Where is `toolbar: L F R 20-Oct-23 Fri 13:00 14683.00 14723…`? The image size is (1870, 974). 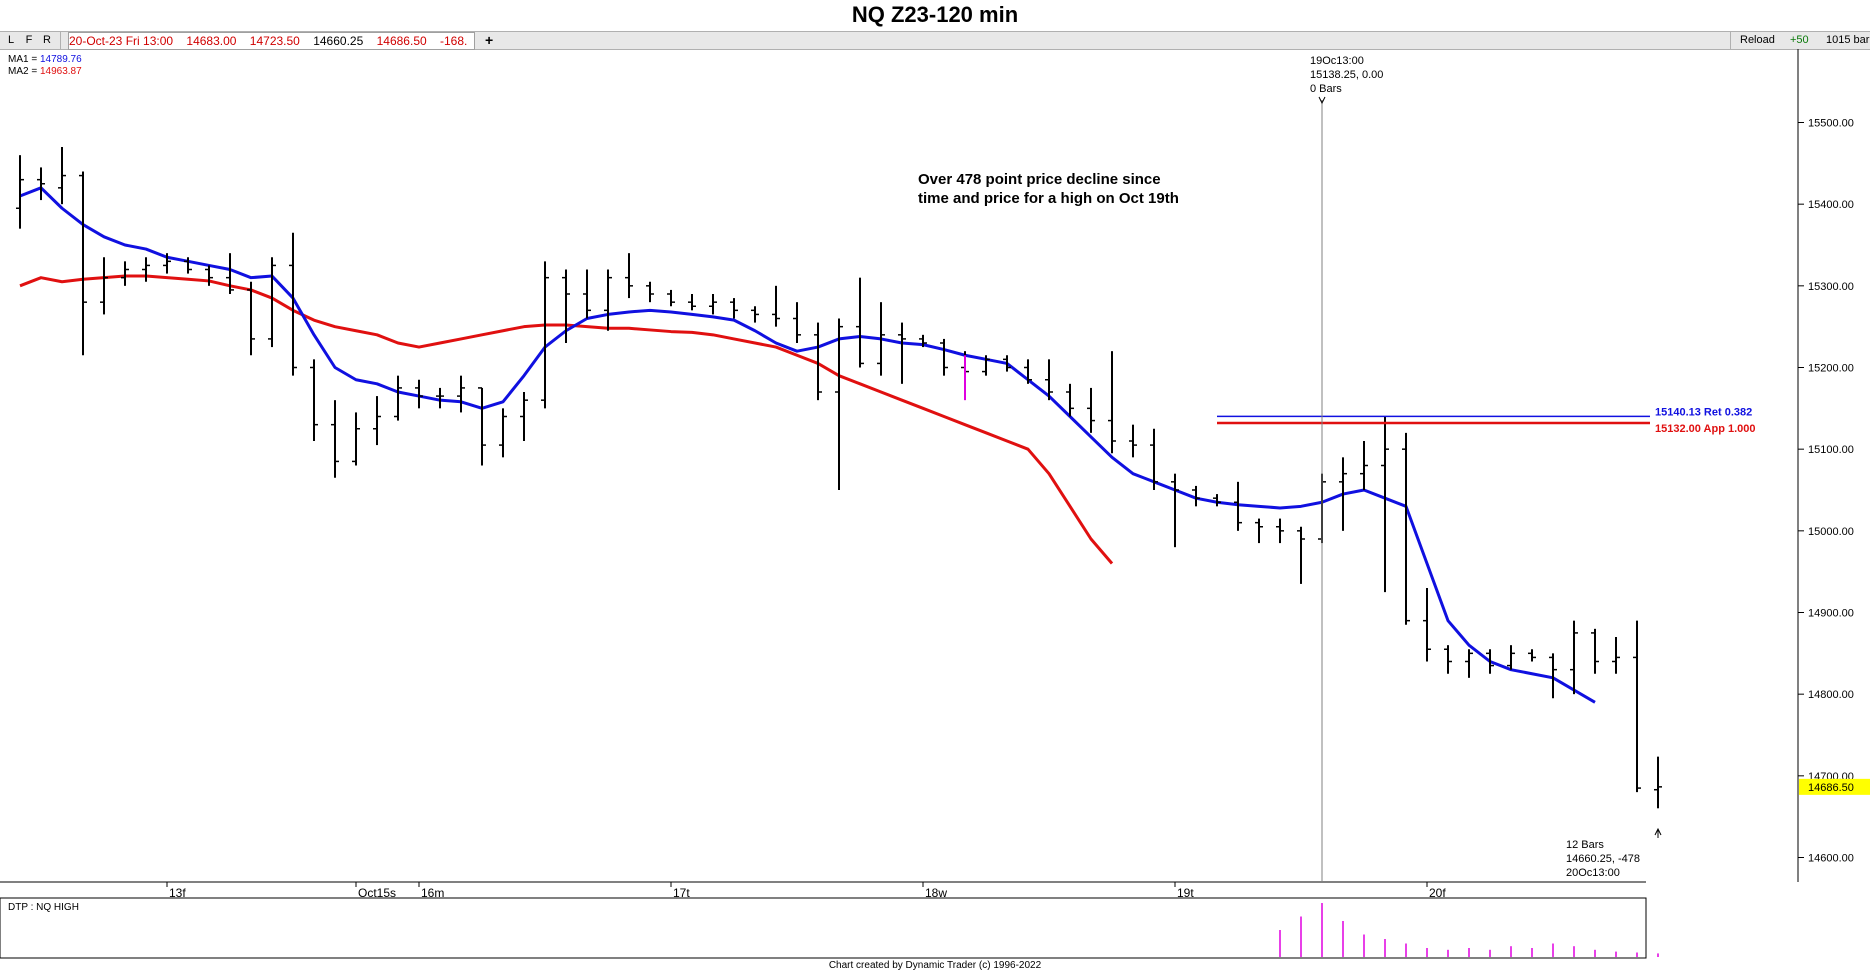
toolbar: L F R 20-Oct-23 Fri 13:00 14683.00 14723… is located at coordinates (935, 40).